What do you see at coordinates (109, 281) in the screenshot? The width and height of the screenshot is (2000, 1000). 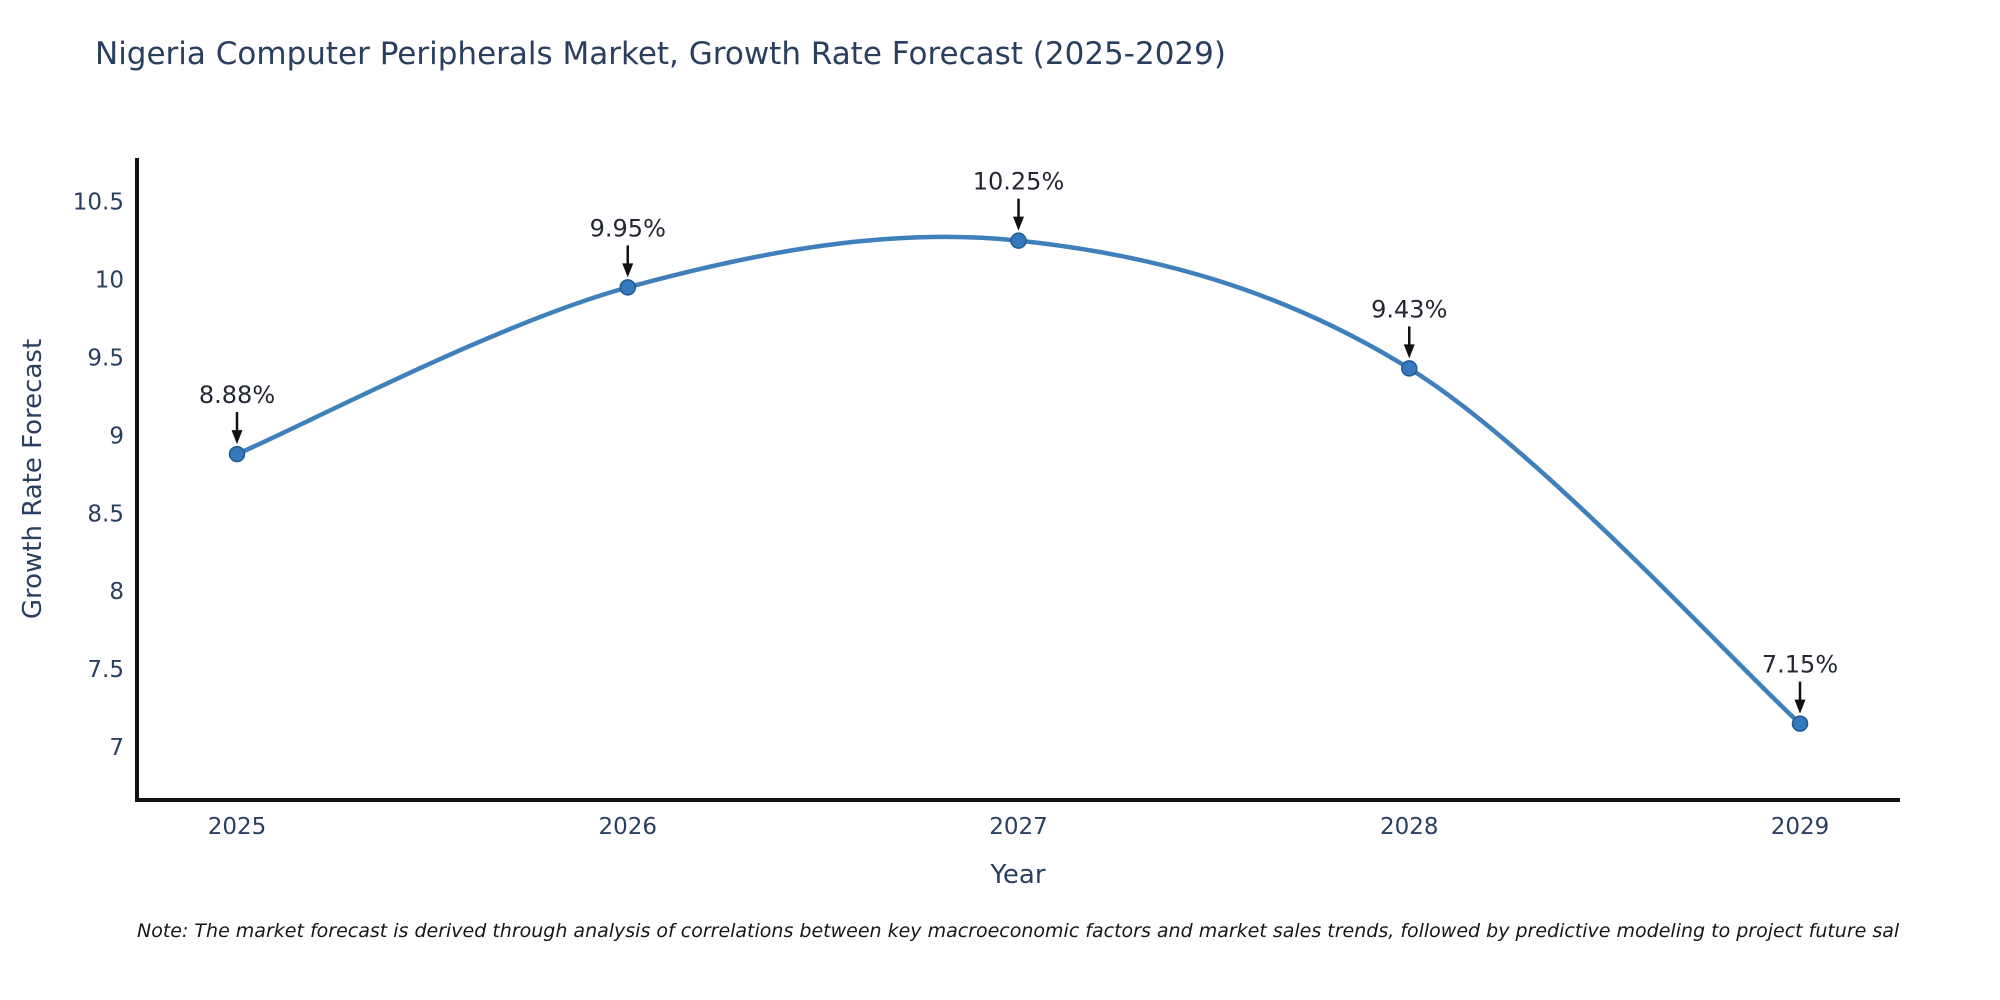 I see `y-tick-label: 10` at bounding box center [109, 281].